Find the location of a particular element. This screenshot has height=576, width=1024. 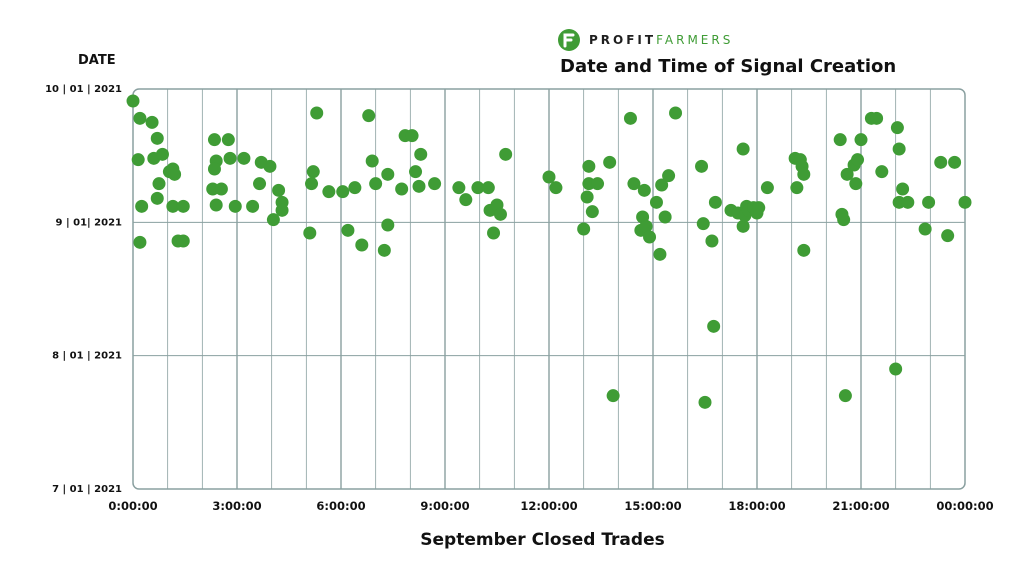

chart-title: Date and Time of Signal Creation is located at coordinates (728, 66).